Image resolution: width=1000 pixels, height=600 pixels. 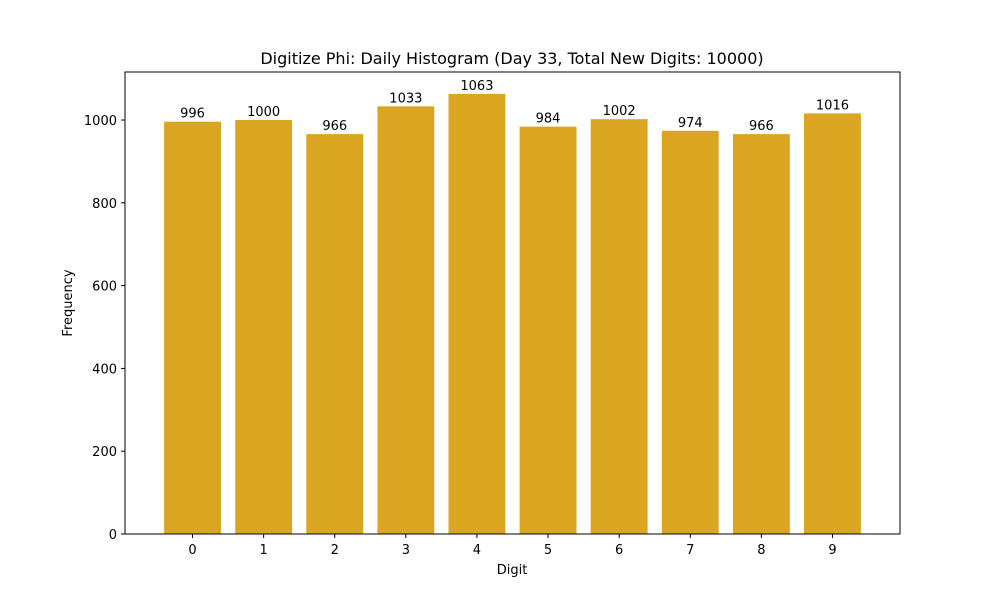 I want to click on bar-value-label: 984, so click(x=548, y=119).